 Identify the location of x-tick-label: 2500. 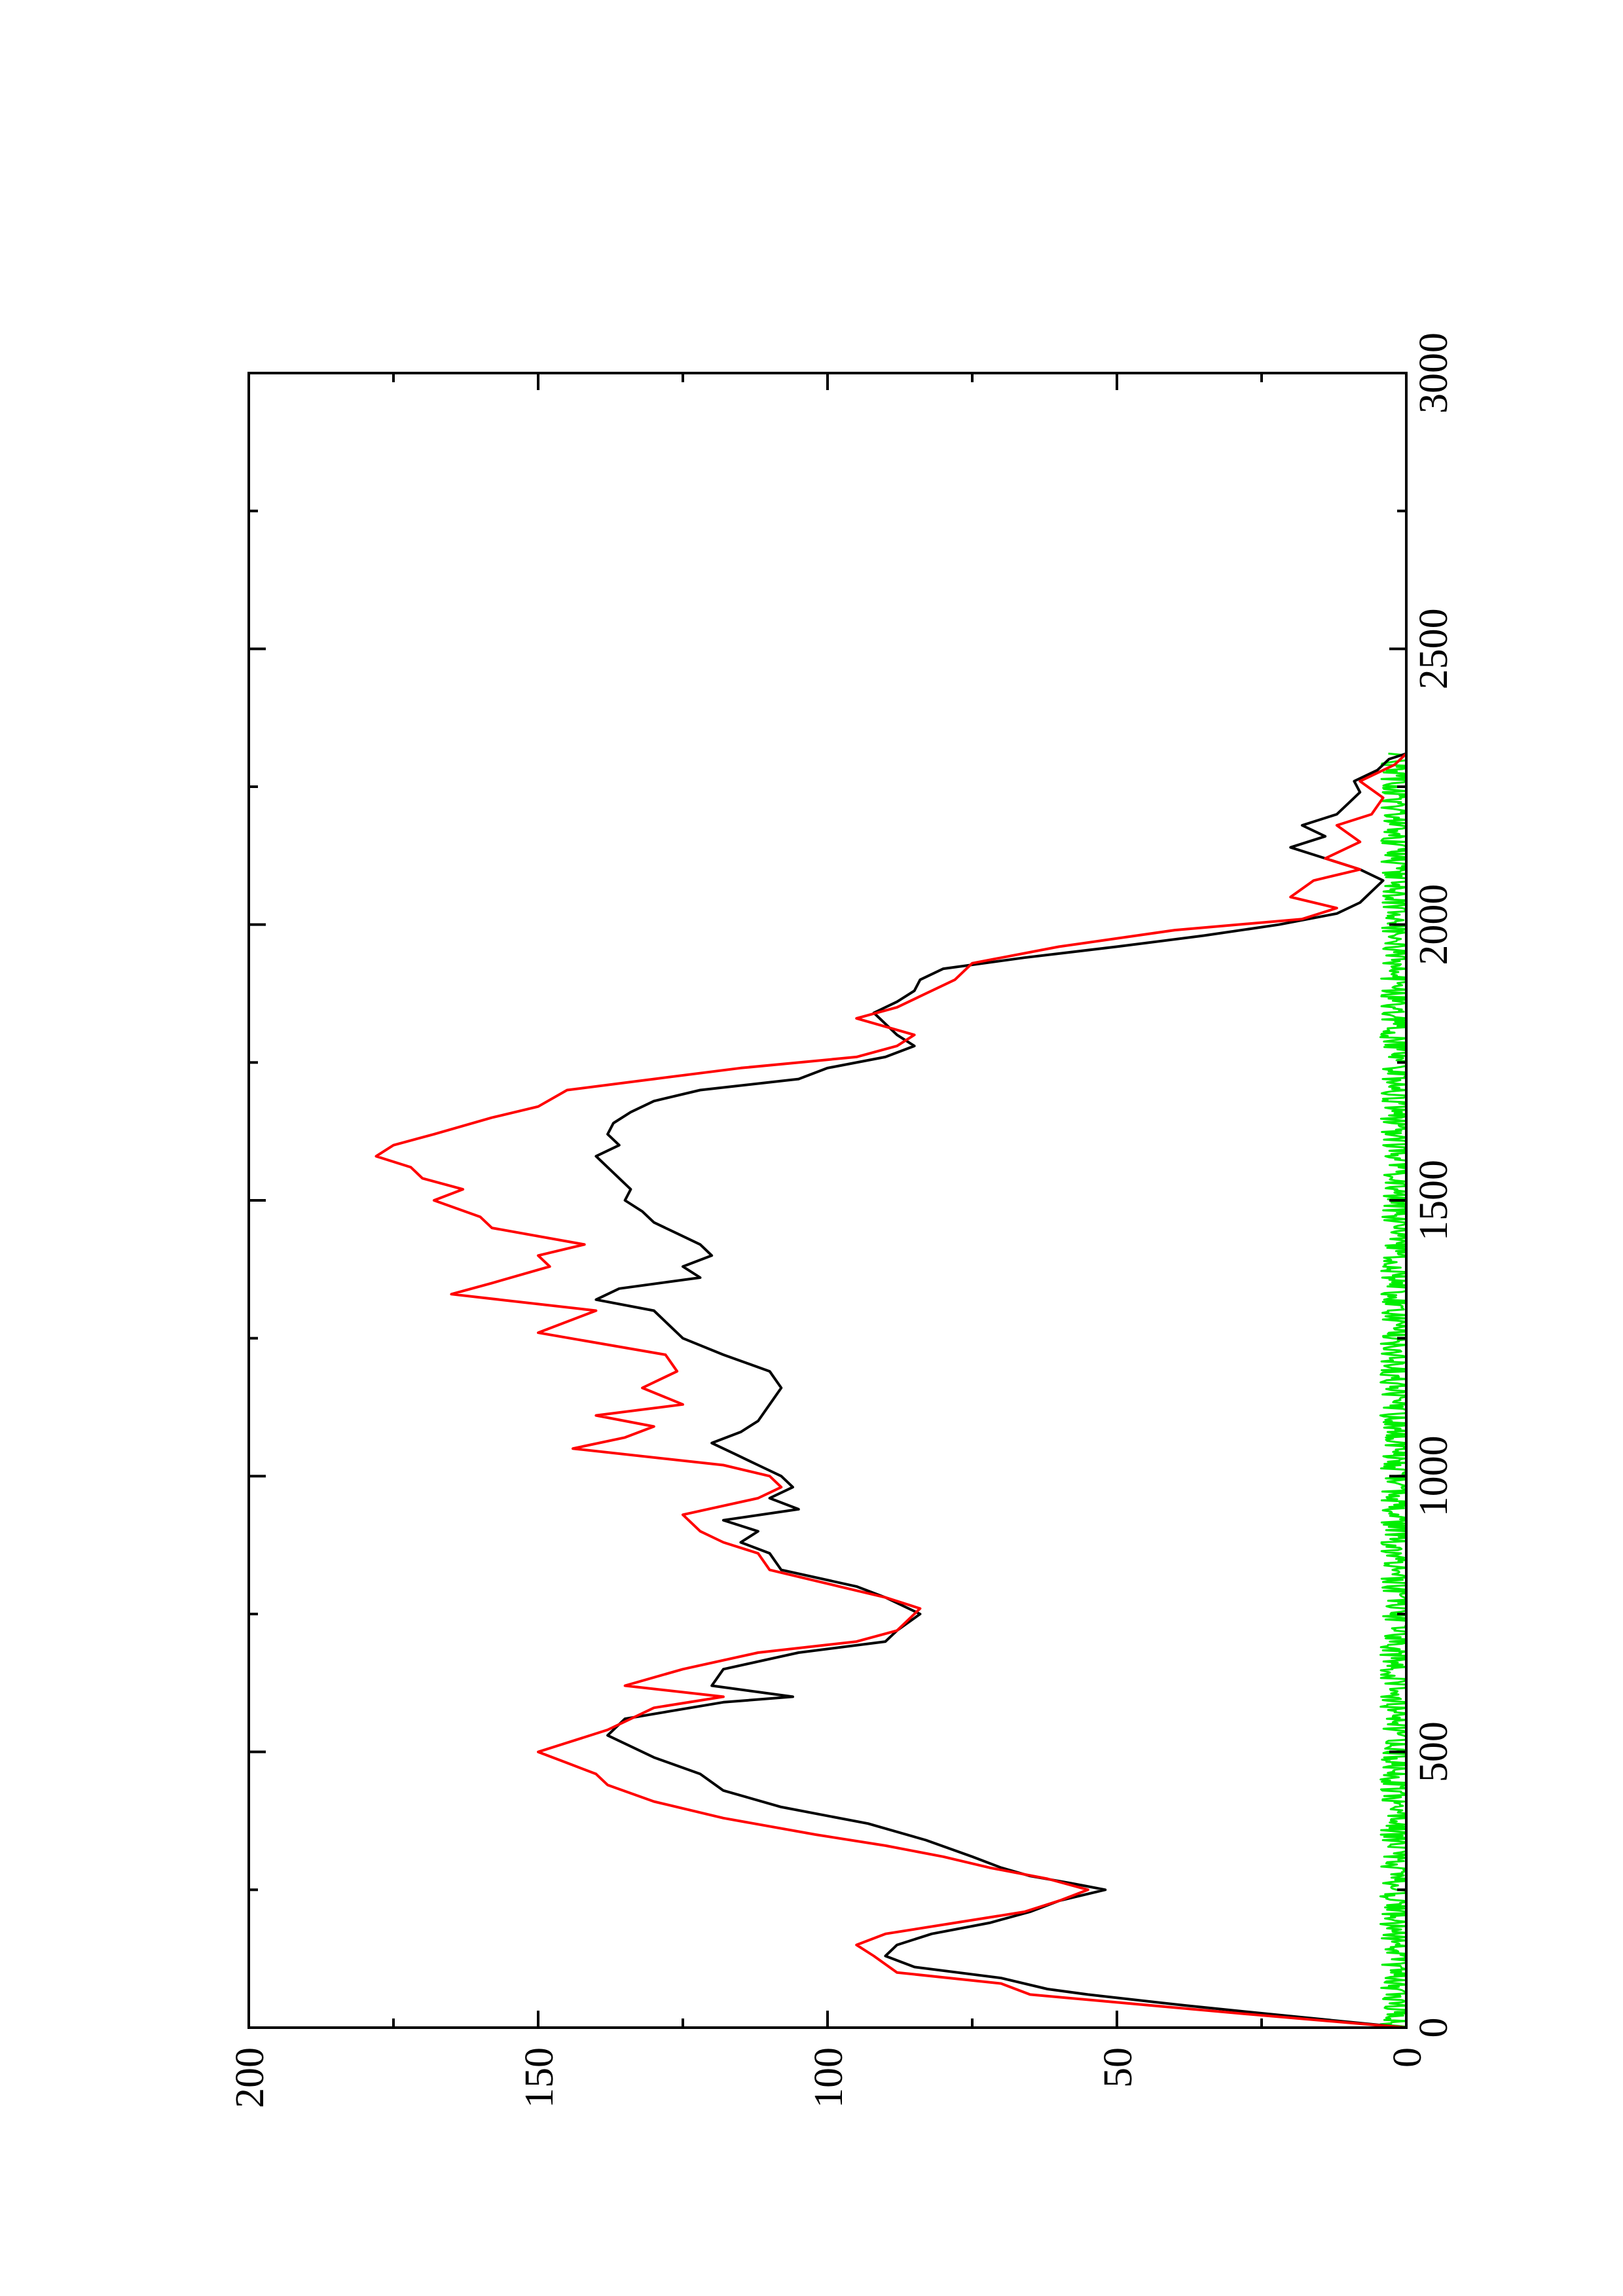
(1434, 648).